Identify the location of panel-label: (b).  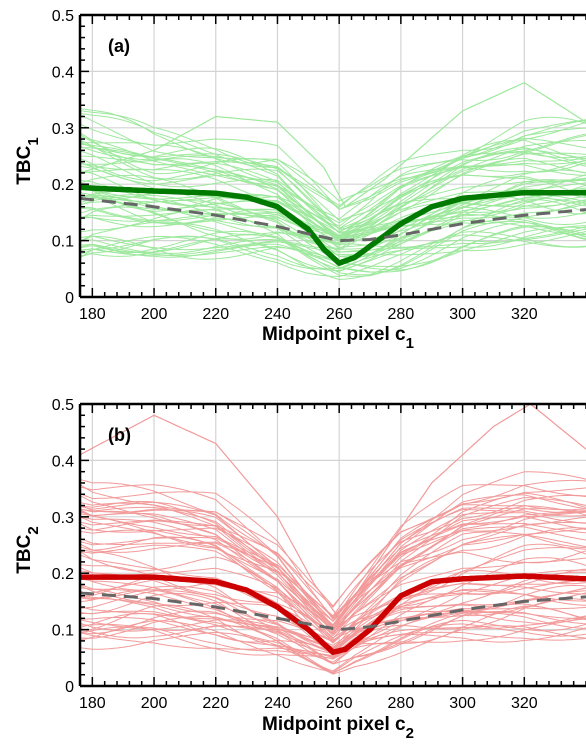
(119, 435).